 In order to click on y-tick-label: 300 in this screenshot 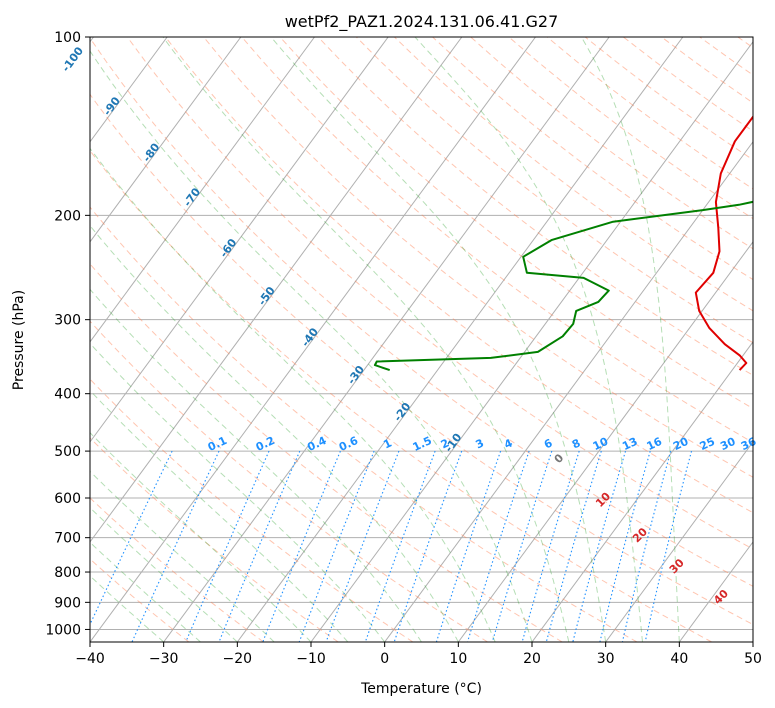, I will do `click(67, 321)`.